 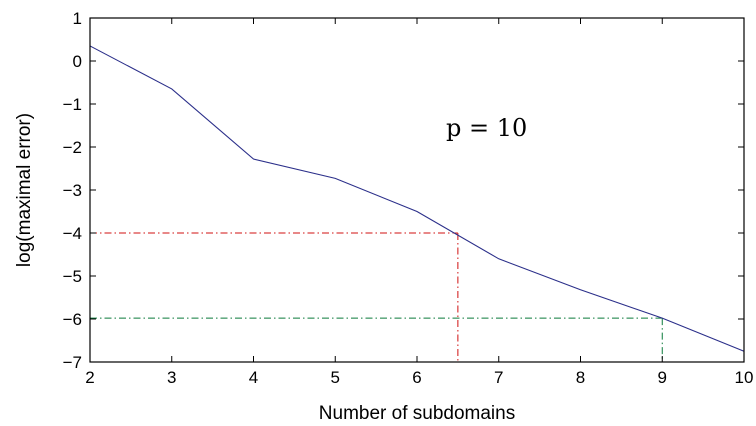 What do you see at coordinates (498, 377) in the screenshot?
I see `x-tick-label: 7` at bounding box center [498, 377].